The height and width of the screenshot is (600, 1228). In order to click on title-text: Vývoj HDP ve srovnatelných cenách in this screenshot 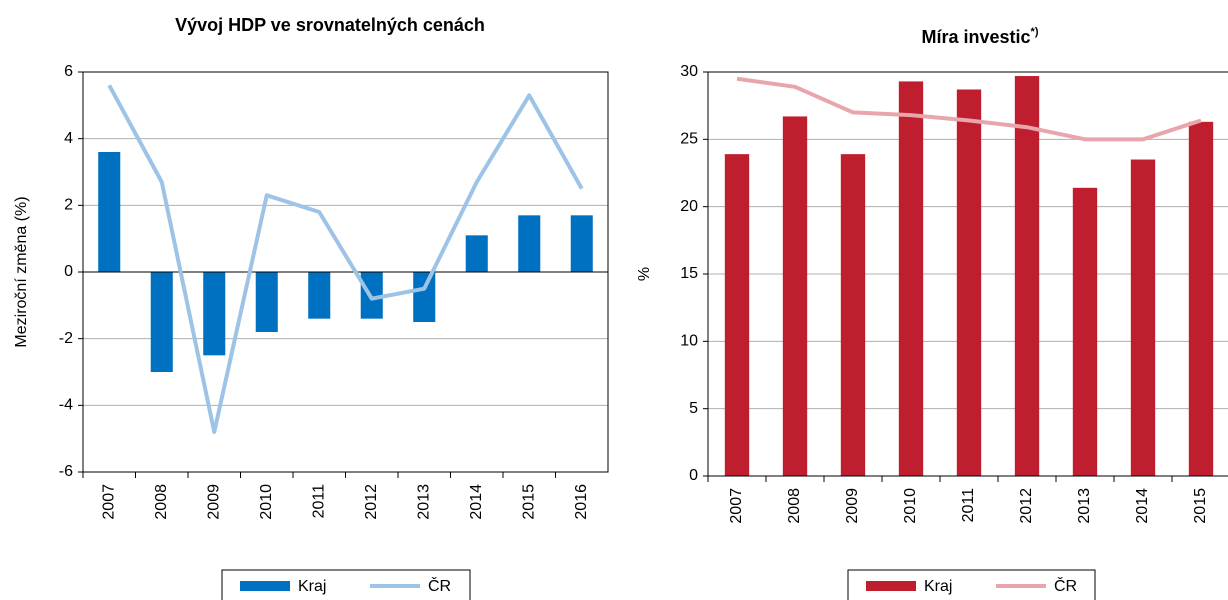, I will do `click(330, 25)`.